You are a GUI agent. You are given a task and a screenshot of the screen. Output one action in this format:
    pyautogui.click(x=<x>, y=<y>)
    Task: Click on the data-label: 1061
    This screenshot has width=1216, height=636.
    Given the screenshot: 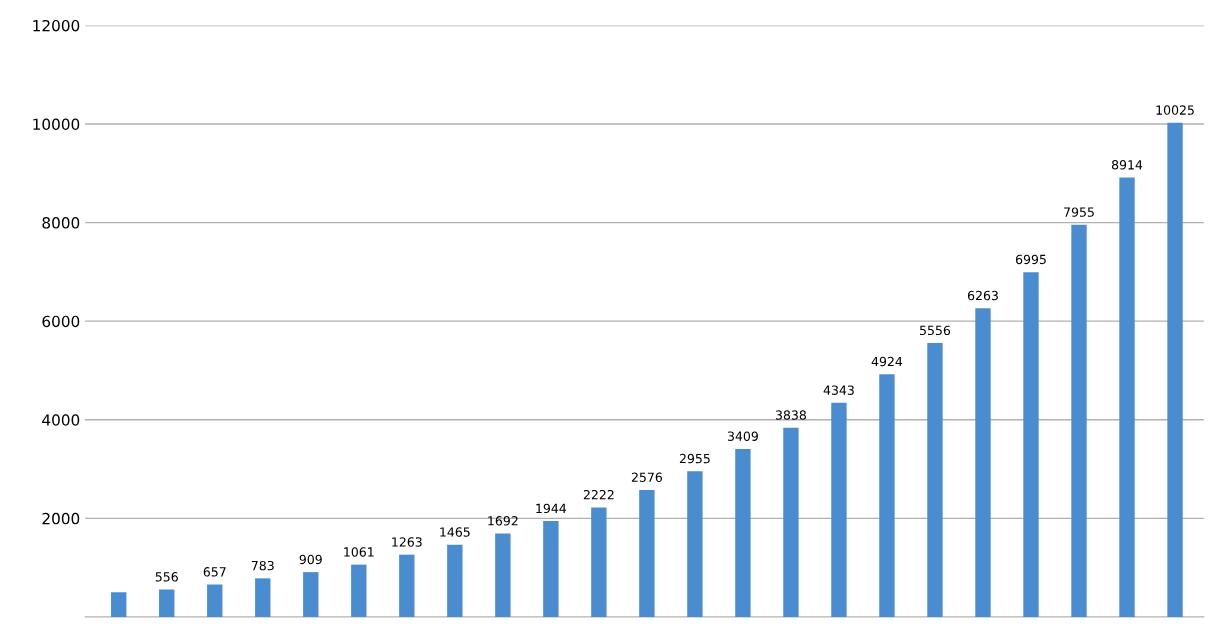 What is the action you would take?
    pyautogui.click(x=359, y=552)
    